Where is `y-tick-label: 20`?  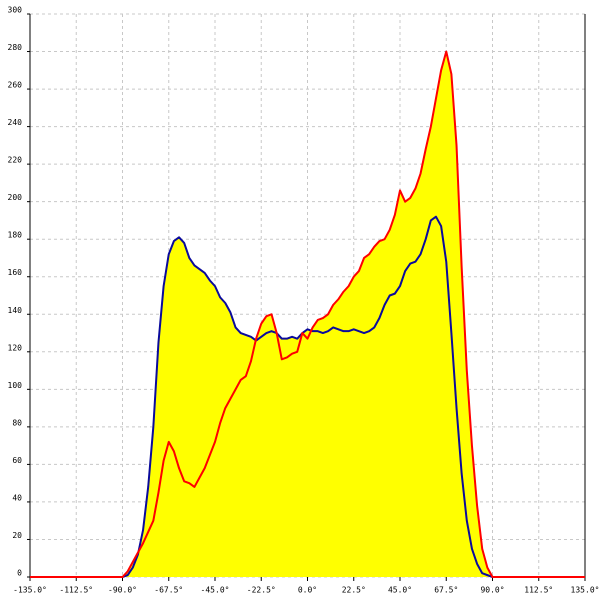 y-tick-label: 20 is located at coordinates (17, 535).